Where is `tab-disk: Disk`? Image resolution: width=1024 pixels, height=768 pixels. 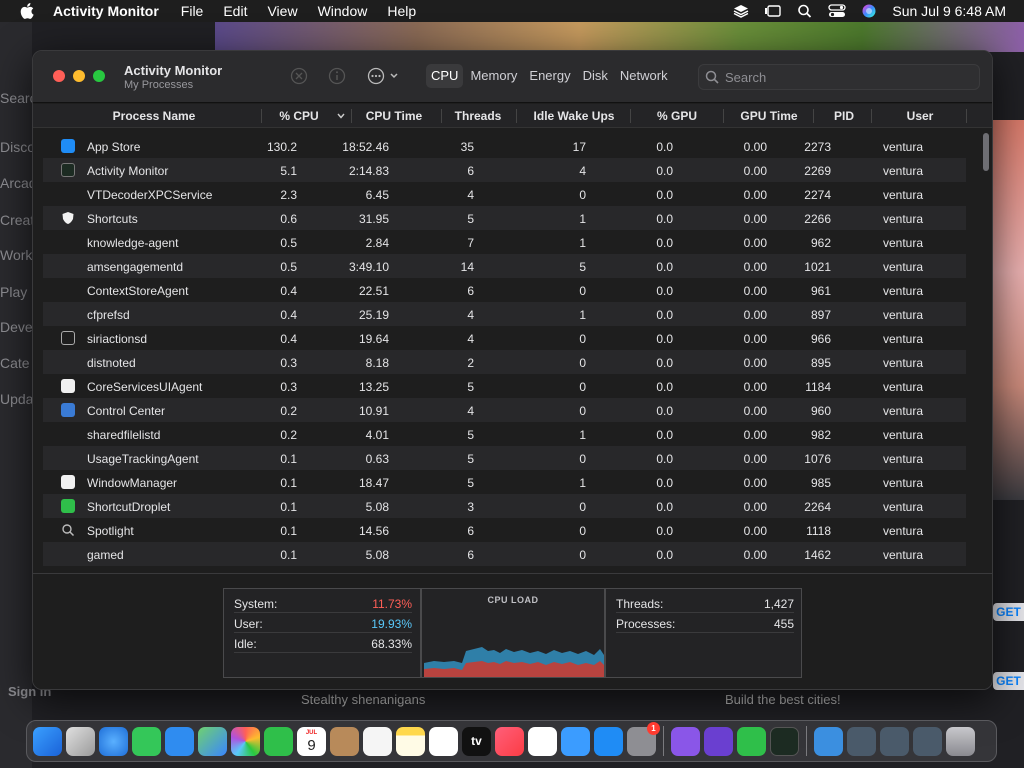 tab-disk: Disk is located at coordinates (595, 75).